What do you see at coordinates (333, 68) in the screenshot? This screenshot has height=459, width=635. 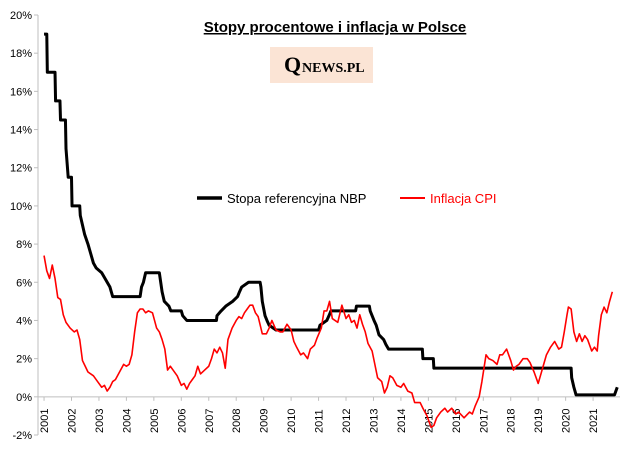 I see `logo-text: NEWS.PL` at bounding box center [333, 68].